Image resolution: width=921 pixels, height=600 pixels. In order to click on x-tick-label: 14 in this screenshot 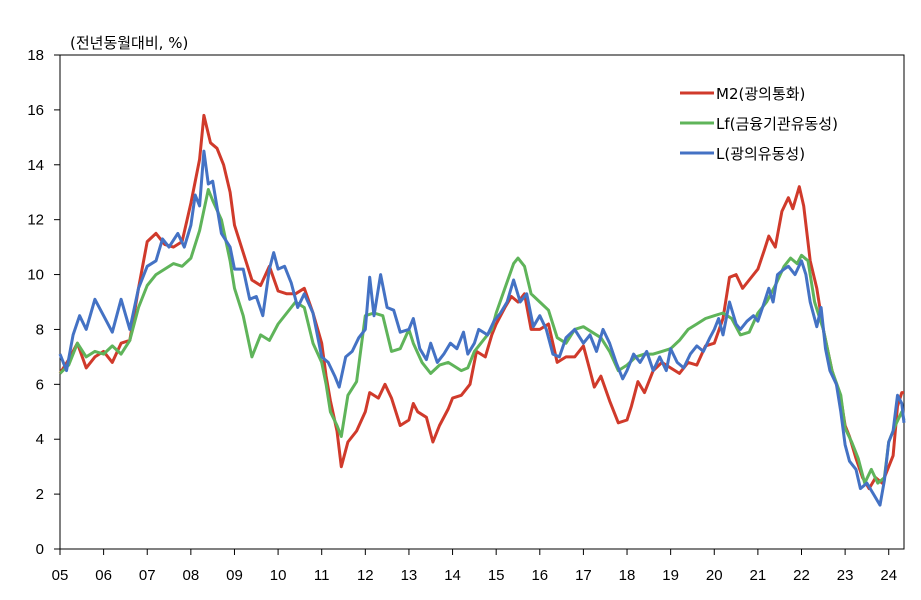, I will do `click(452, 575)`.